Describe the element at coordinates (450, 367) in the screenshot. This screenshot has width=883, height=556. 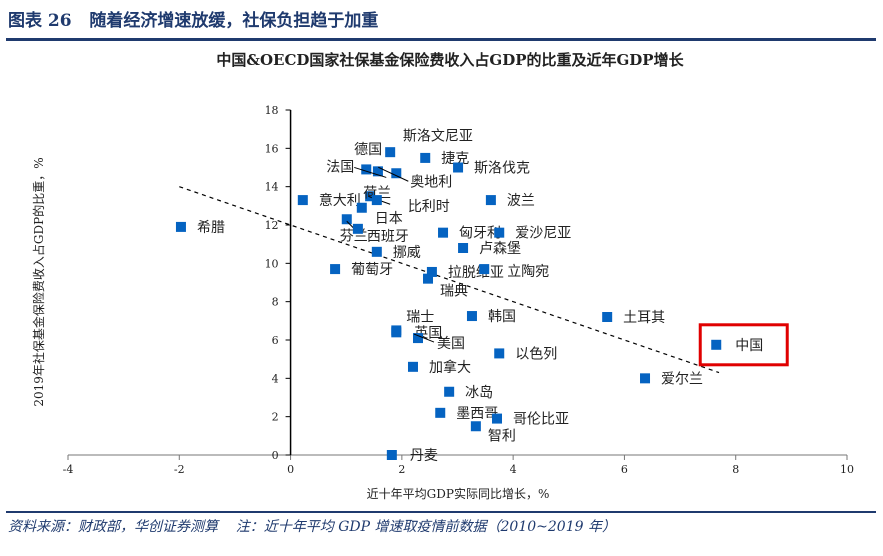
I see `point-label: 加拿大` at that location.